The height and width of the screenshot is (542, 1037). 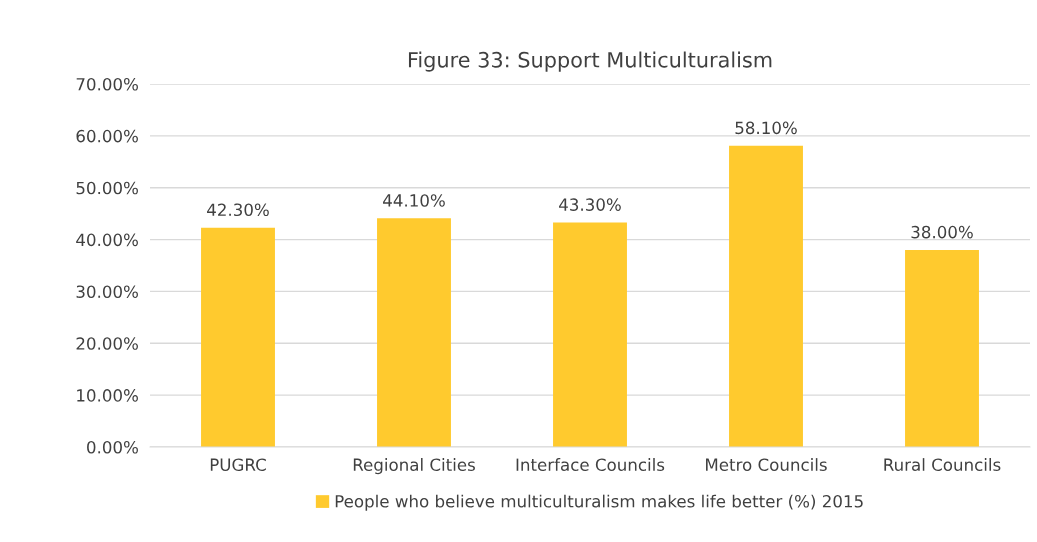 I want to click on y-tick-label: 0.00%, so click(x=112, y=447).